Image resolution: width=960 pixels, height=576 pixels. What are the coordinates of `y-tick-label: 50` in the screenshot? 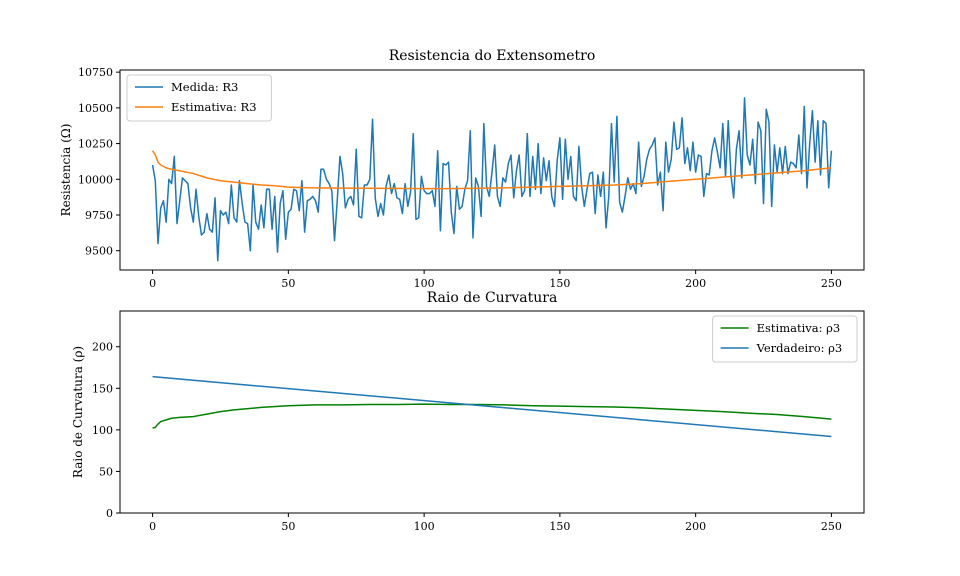 It's located at (106, 471).